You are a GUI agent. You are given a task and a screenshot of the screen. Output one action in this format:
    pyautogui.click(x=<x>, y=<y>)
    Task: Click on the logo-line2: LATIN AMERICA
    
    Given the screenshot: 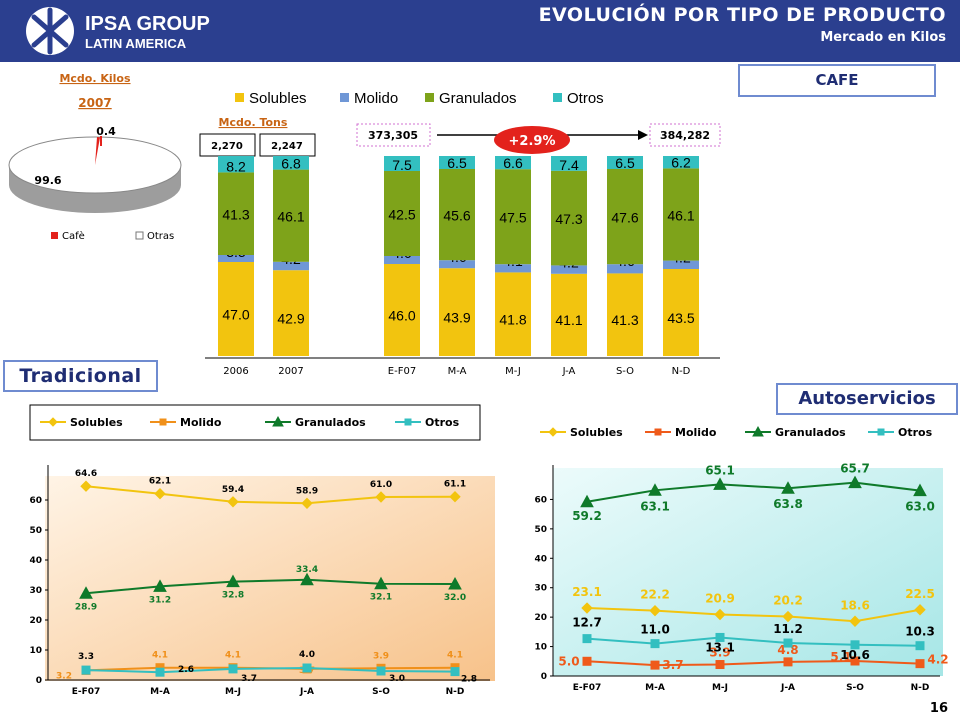 What is the action you would take?
    pyautogui.click(x=136, y=43)
    